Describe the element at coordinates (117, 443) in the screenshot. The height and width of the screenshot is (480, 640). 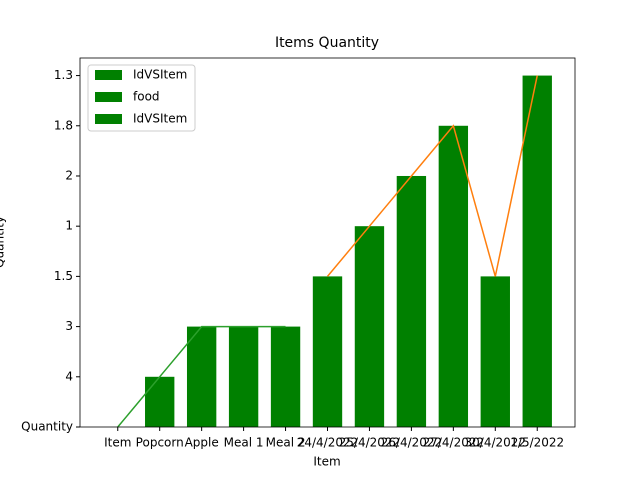
I see `x-tick-label: Item` at that location.